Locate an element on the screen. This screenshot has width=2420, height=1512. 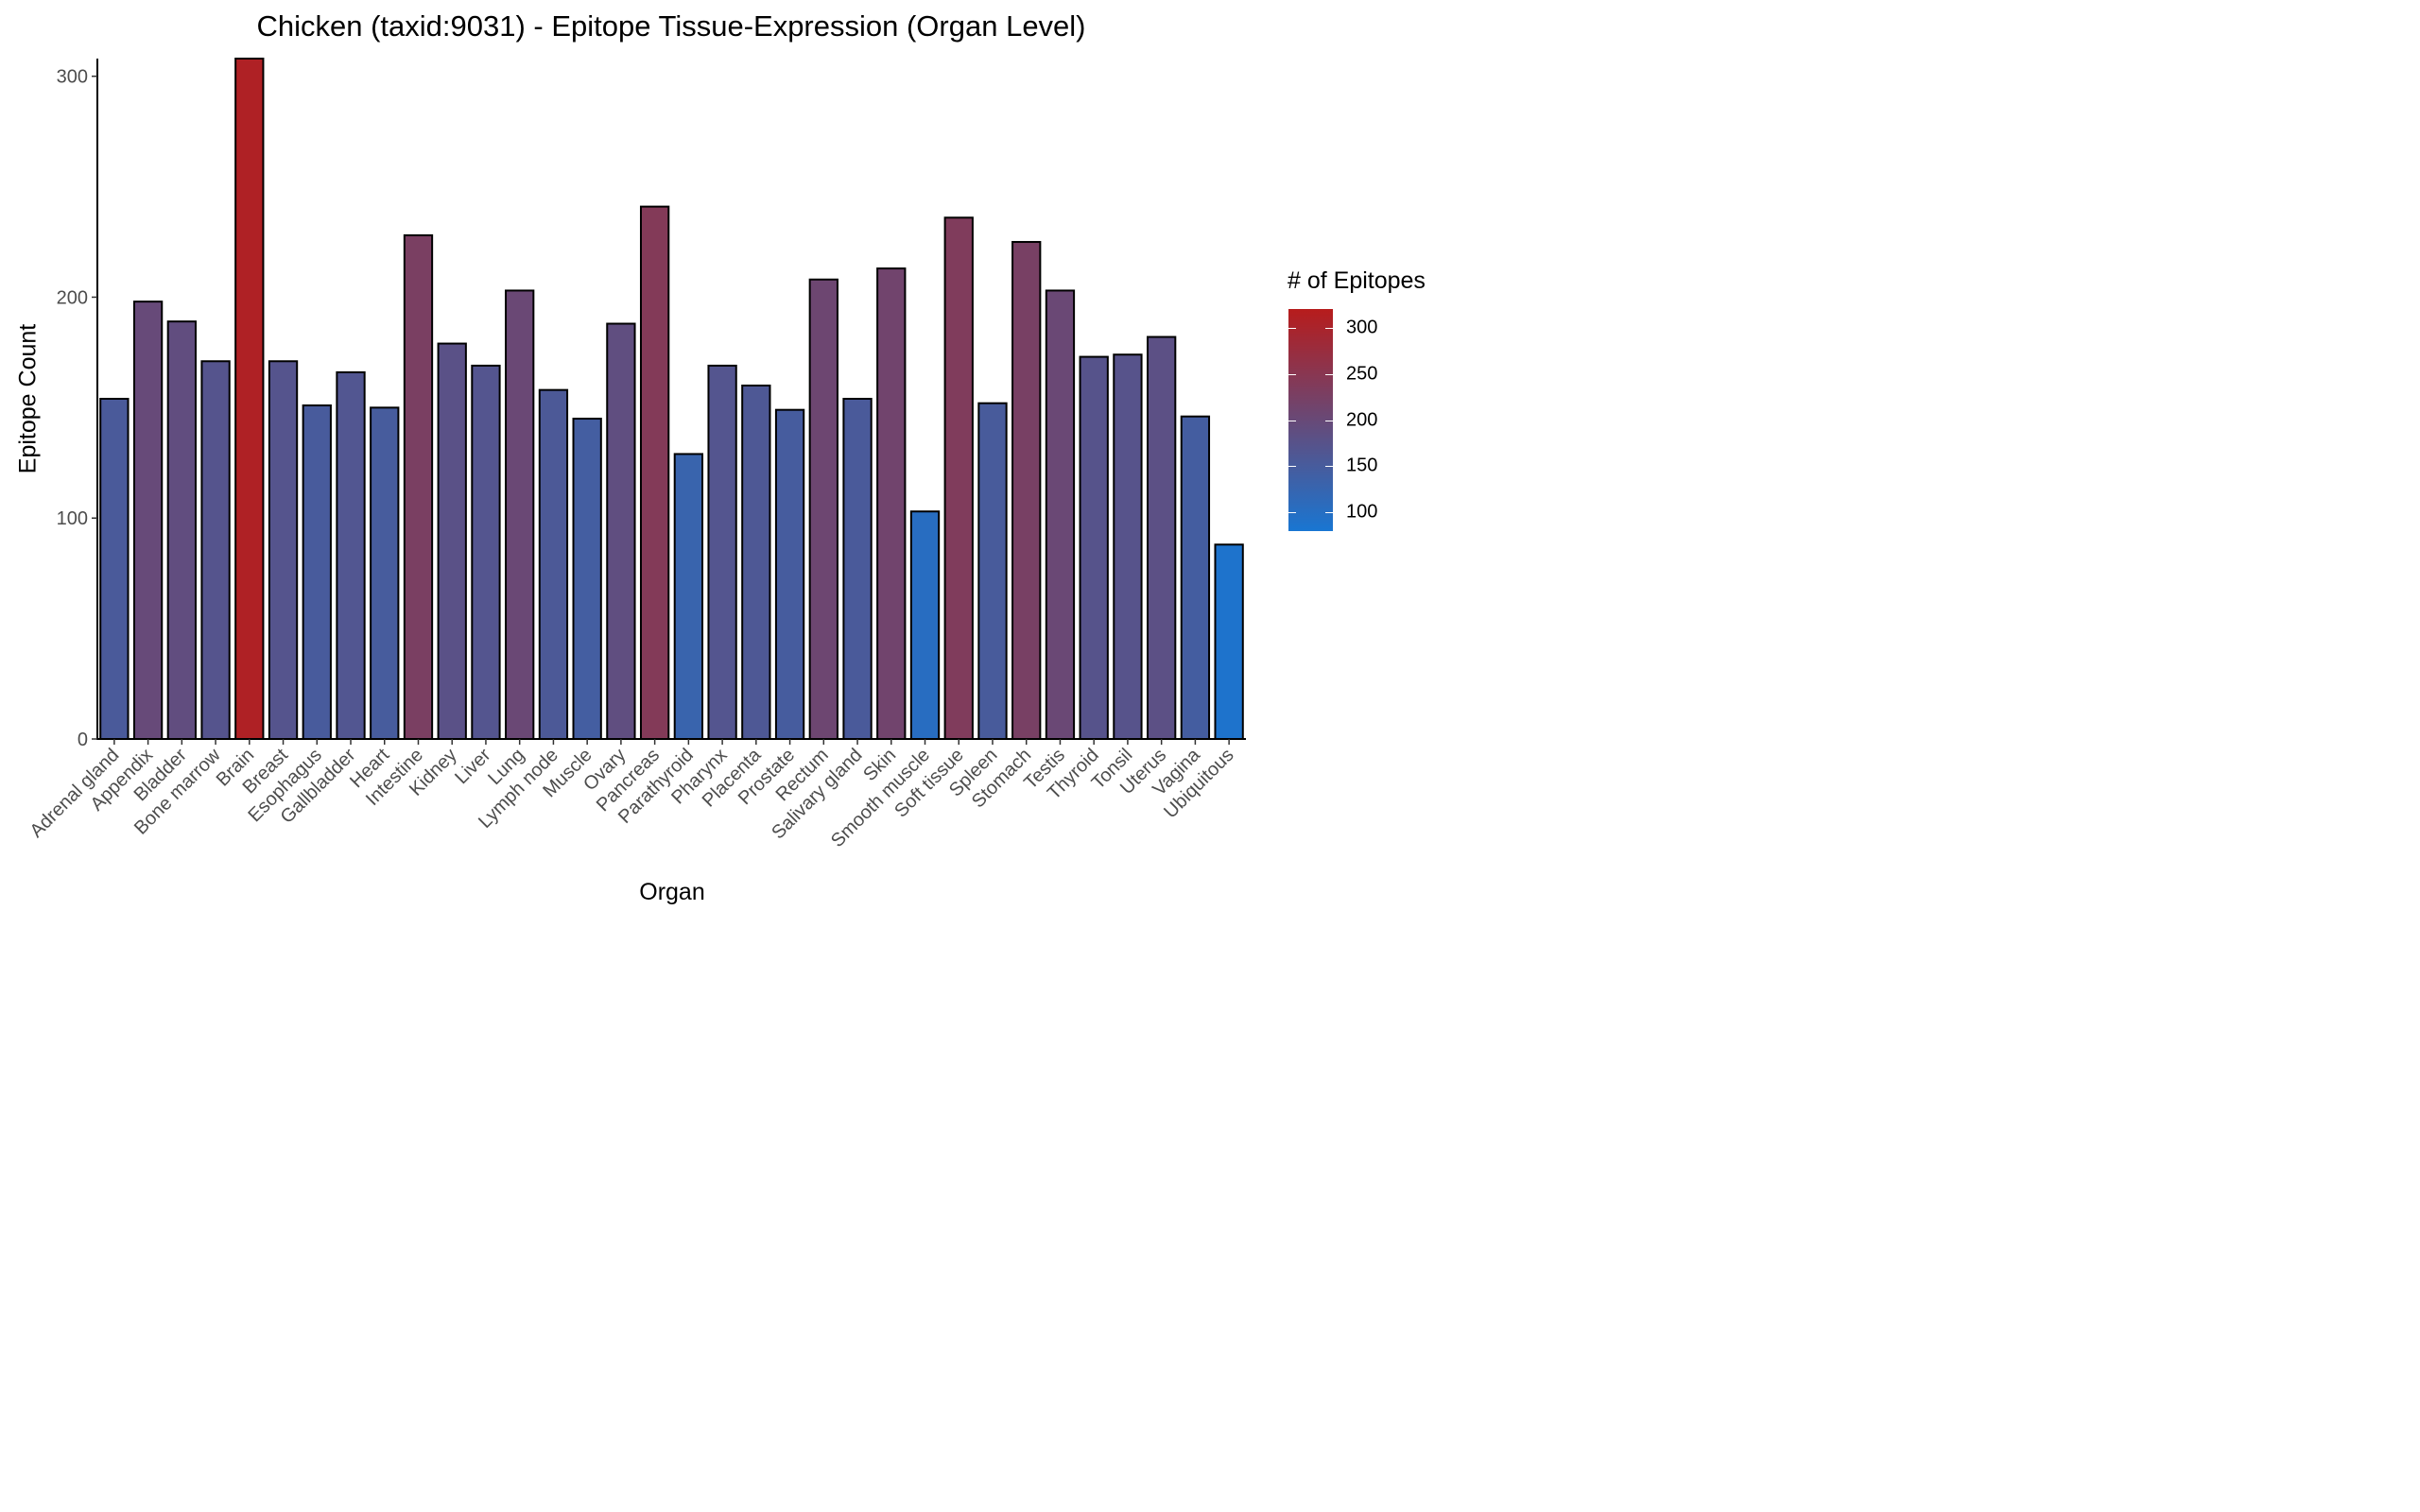
bar-breast is located at coordinates (283, 550).